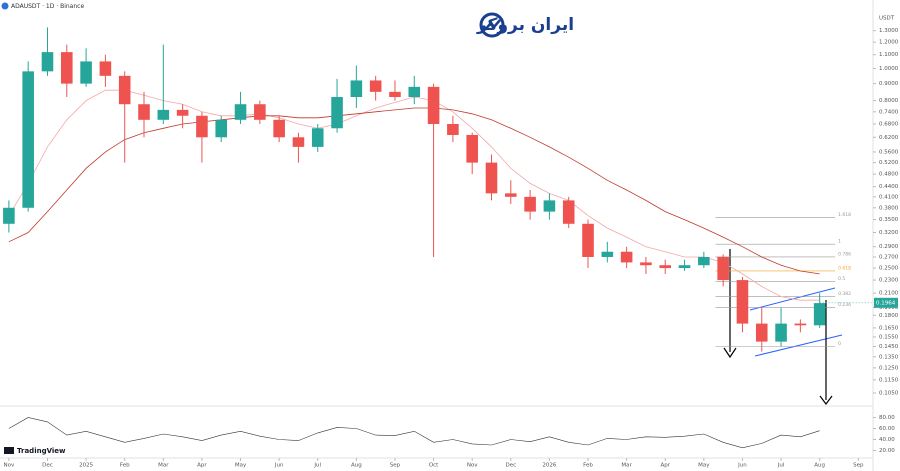 The image size is (900, 471). What do you see at coordinates (889, 294) in the screenshot?
I see `y-tick-label: 0.2100` at bounding box center [889, 294].